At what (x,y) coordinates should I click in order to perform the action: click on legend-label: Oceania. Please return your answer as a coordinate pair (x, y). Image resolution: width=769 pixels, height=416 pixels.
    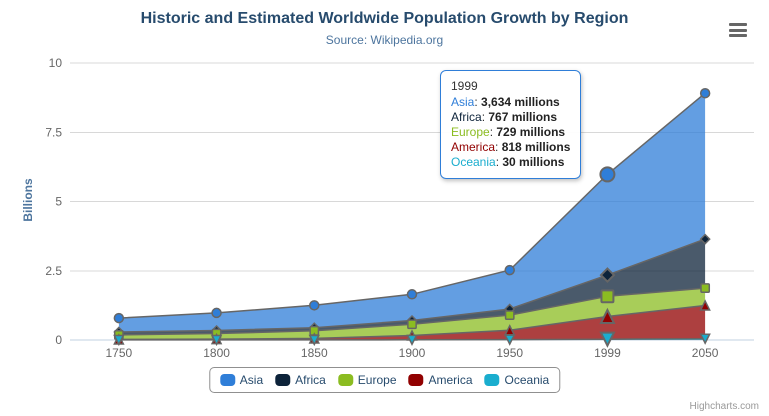
    Looking at the image, I should click on (527, 380).